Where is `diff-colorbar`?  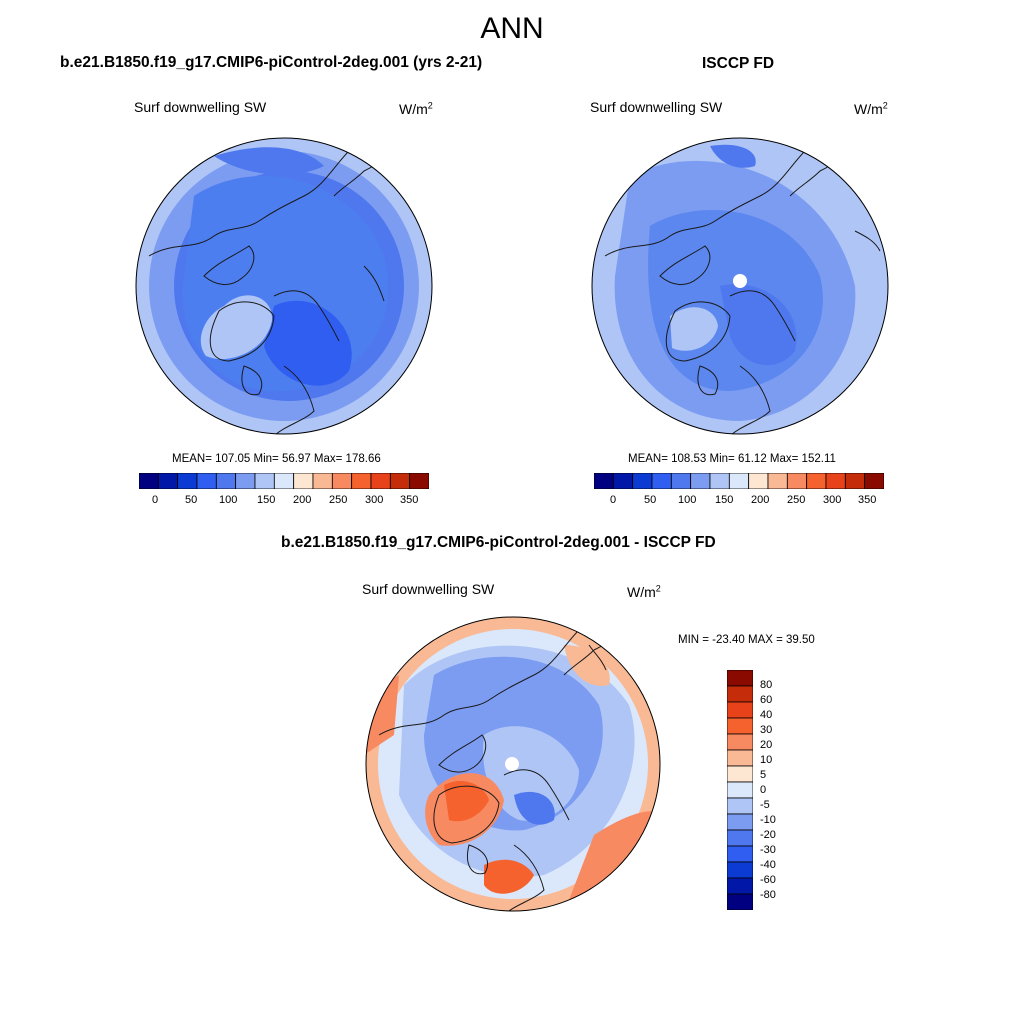 diff-colorbar is located at coordinates (740, 790).